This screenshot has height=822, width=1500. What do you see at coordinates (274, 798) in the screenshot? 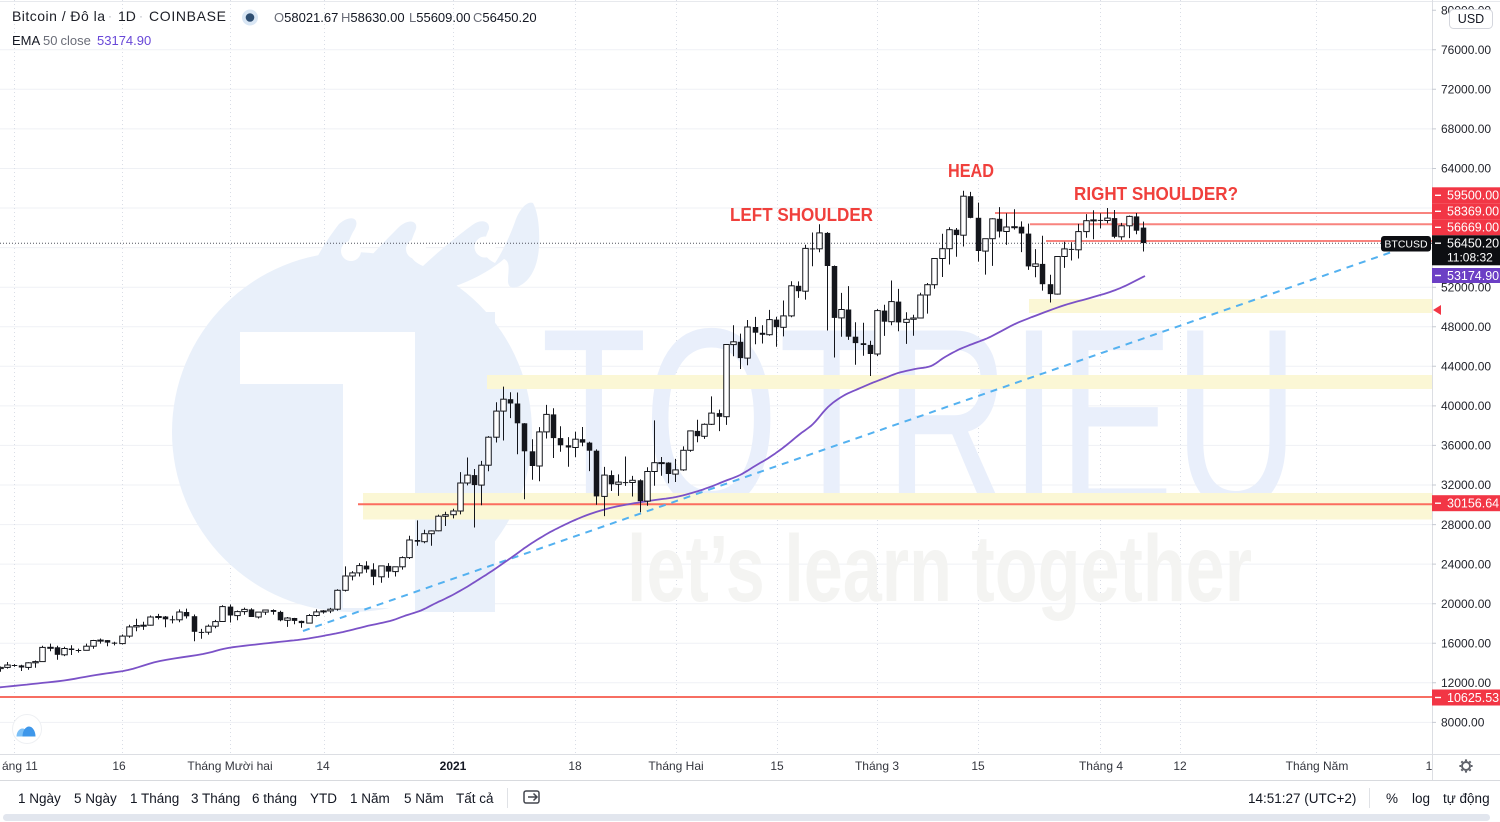
I see `svg-text: 6 tháng` at bounding box center [274, 798].